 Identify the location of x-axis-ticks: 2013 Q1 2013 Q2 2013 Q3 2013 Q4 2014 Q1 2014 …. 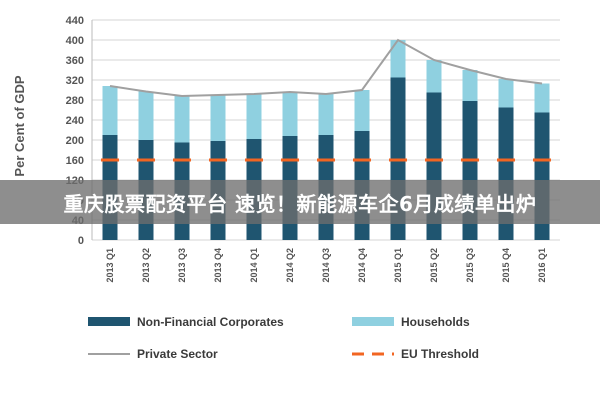
(326, 265).